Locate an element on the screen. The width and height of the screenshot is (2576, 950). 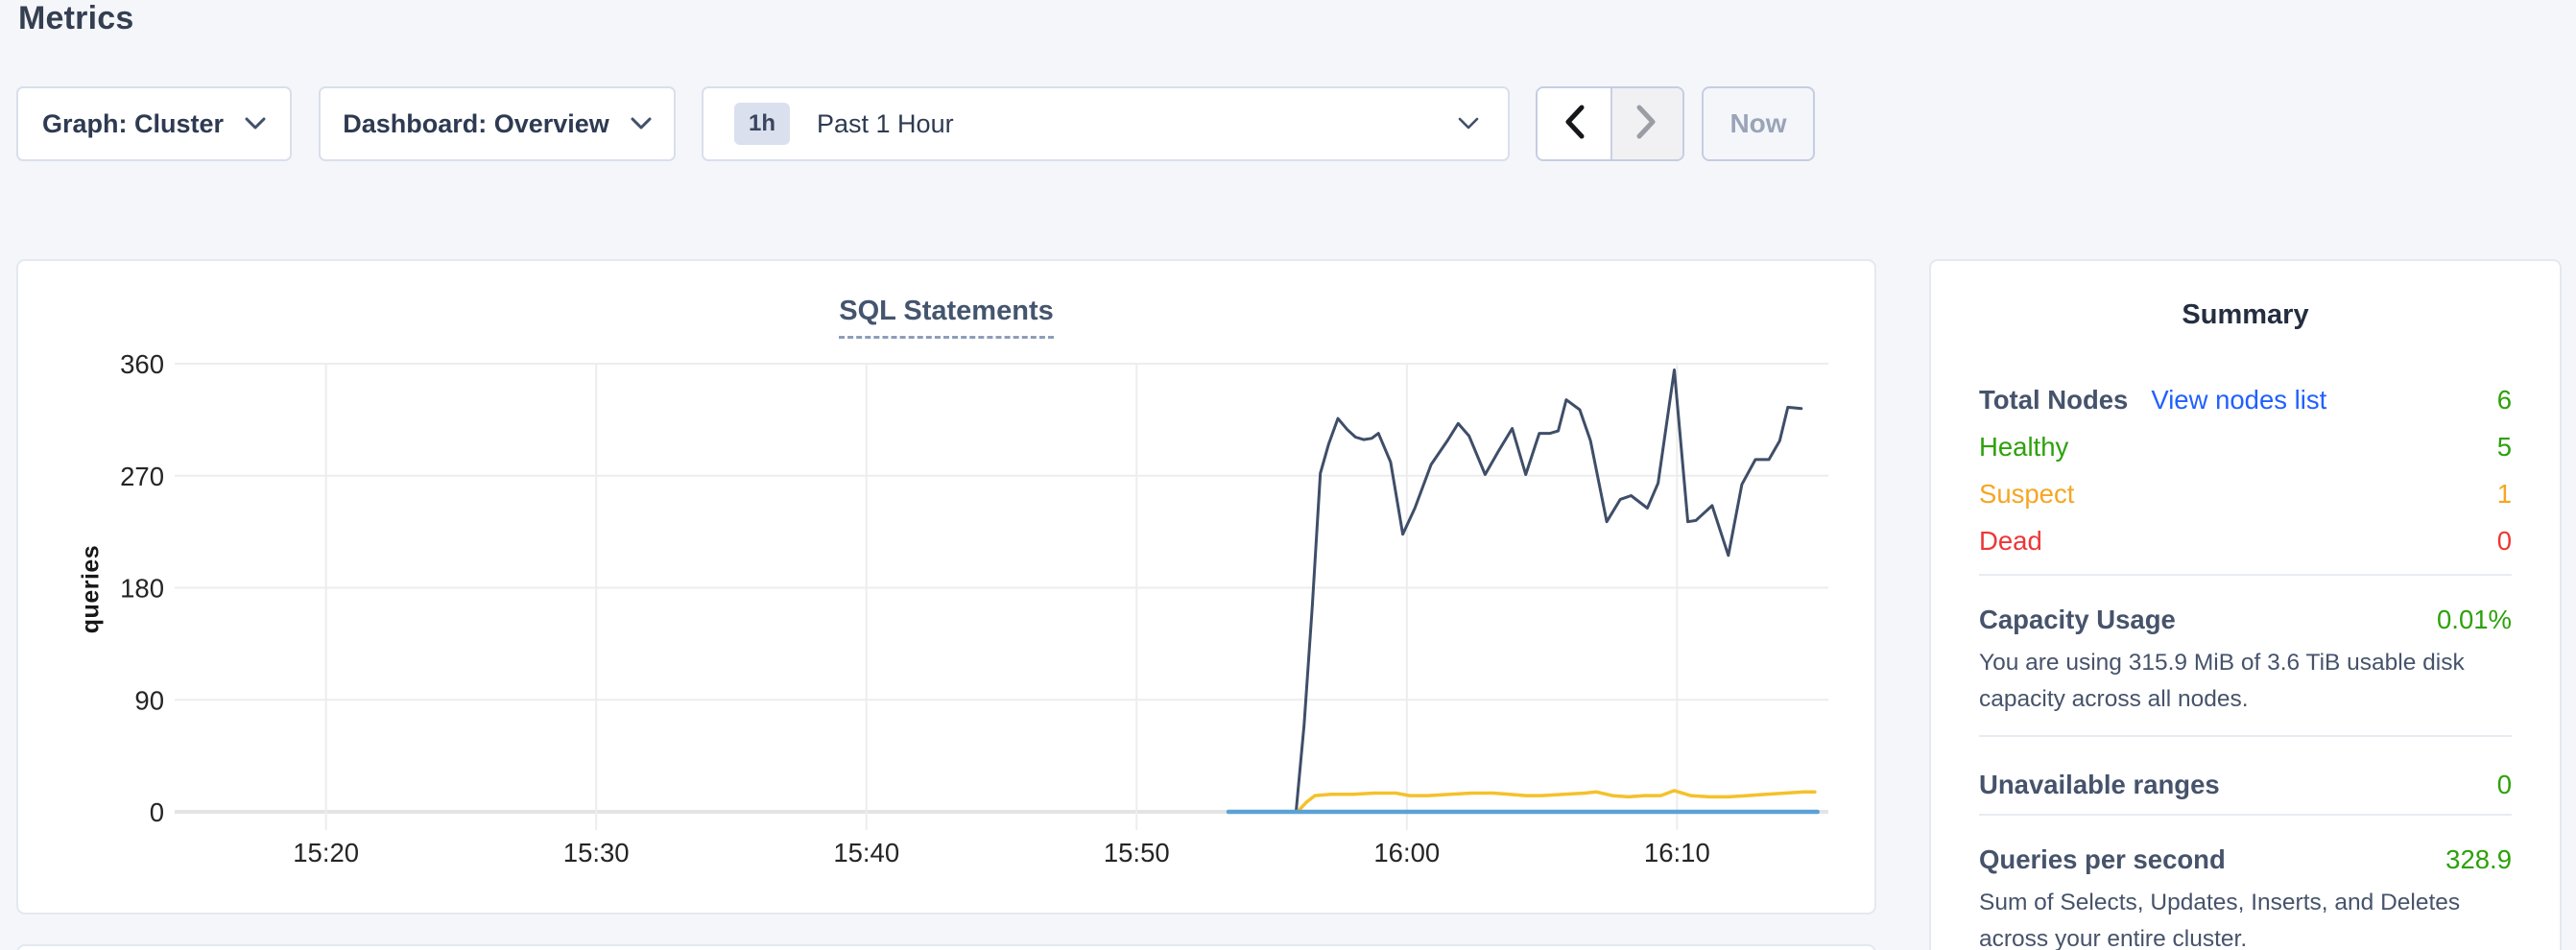
dashboard-selector-dropdown: Dashboard: Overview is located at coordinates (497, 123).